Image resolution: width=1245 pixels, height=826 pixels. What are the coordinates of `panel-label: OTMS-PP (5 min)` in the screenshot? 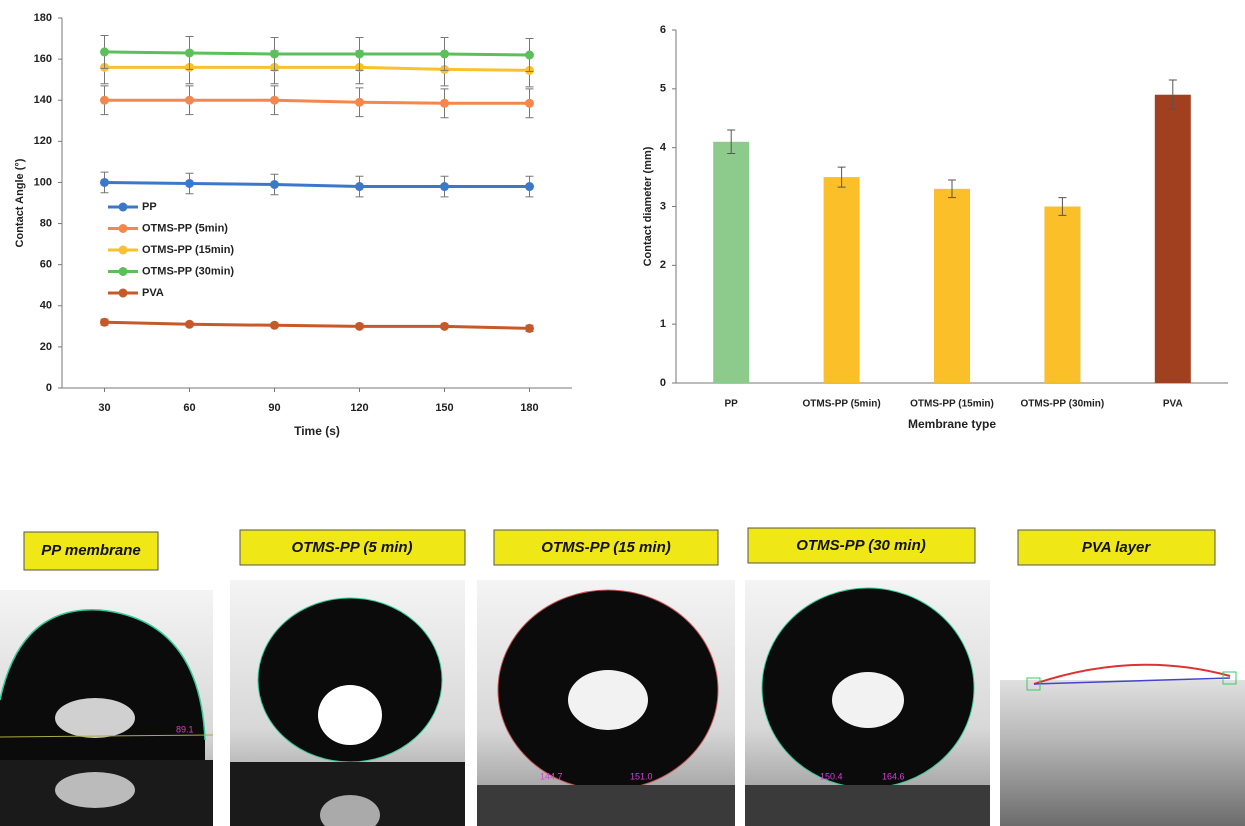 It's located at (351, 547).